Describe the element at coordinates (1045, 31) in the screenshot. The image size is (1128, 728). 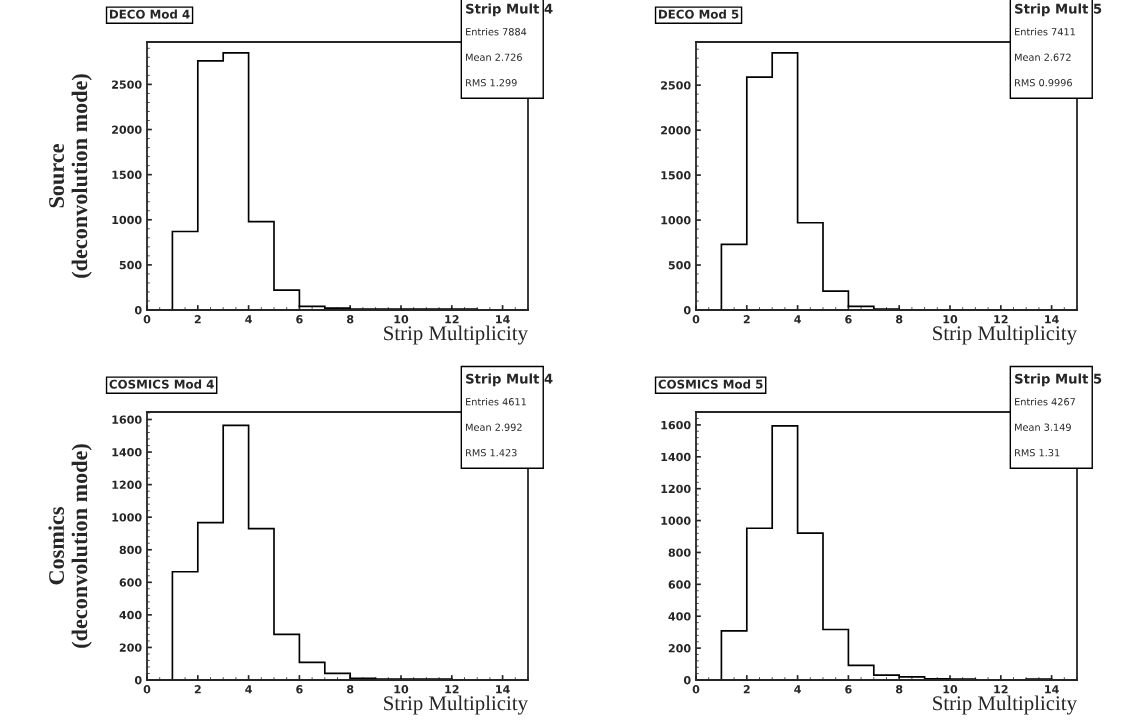
I see `text: Entries 7411` at that location.